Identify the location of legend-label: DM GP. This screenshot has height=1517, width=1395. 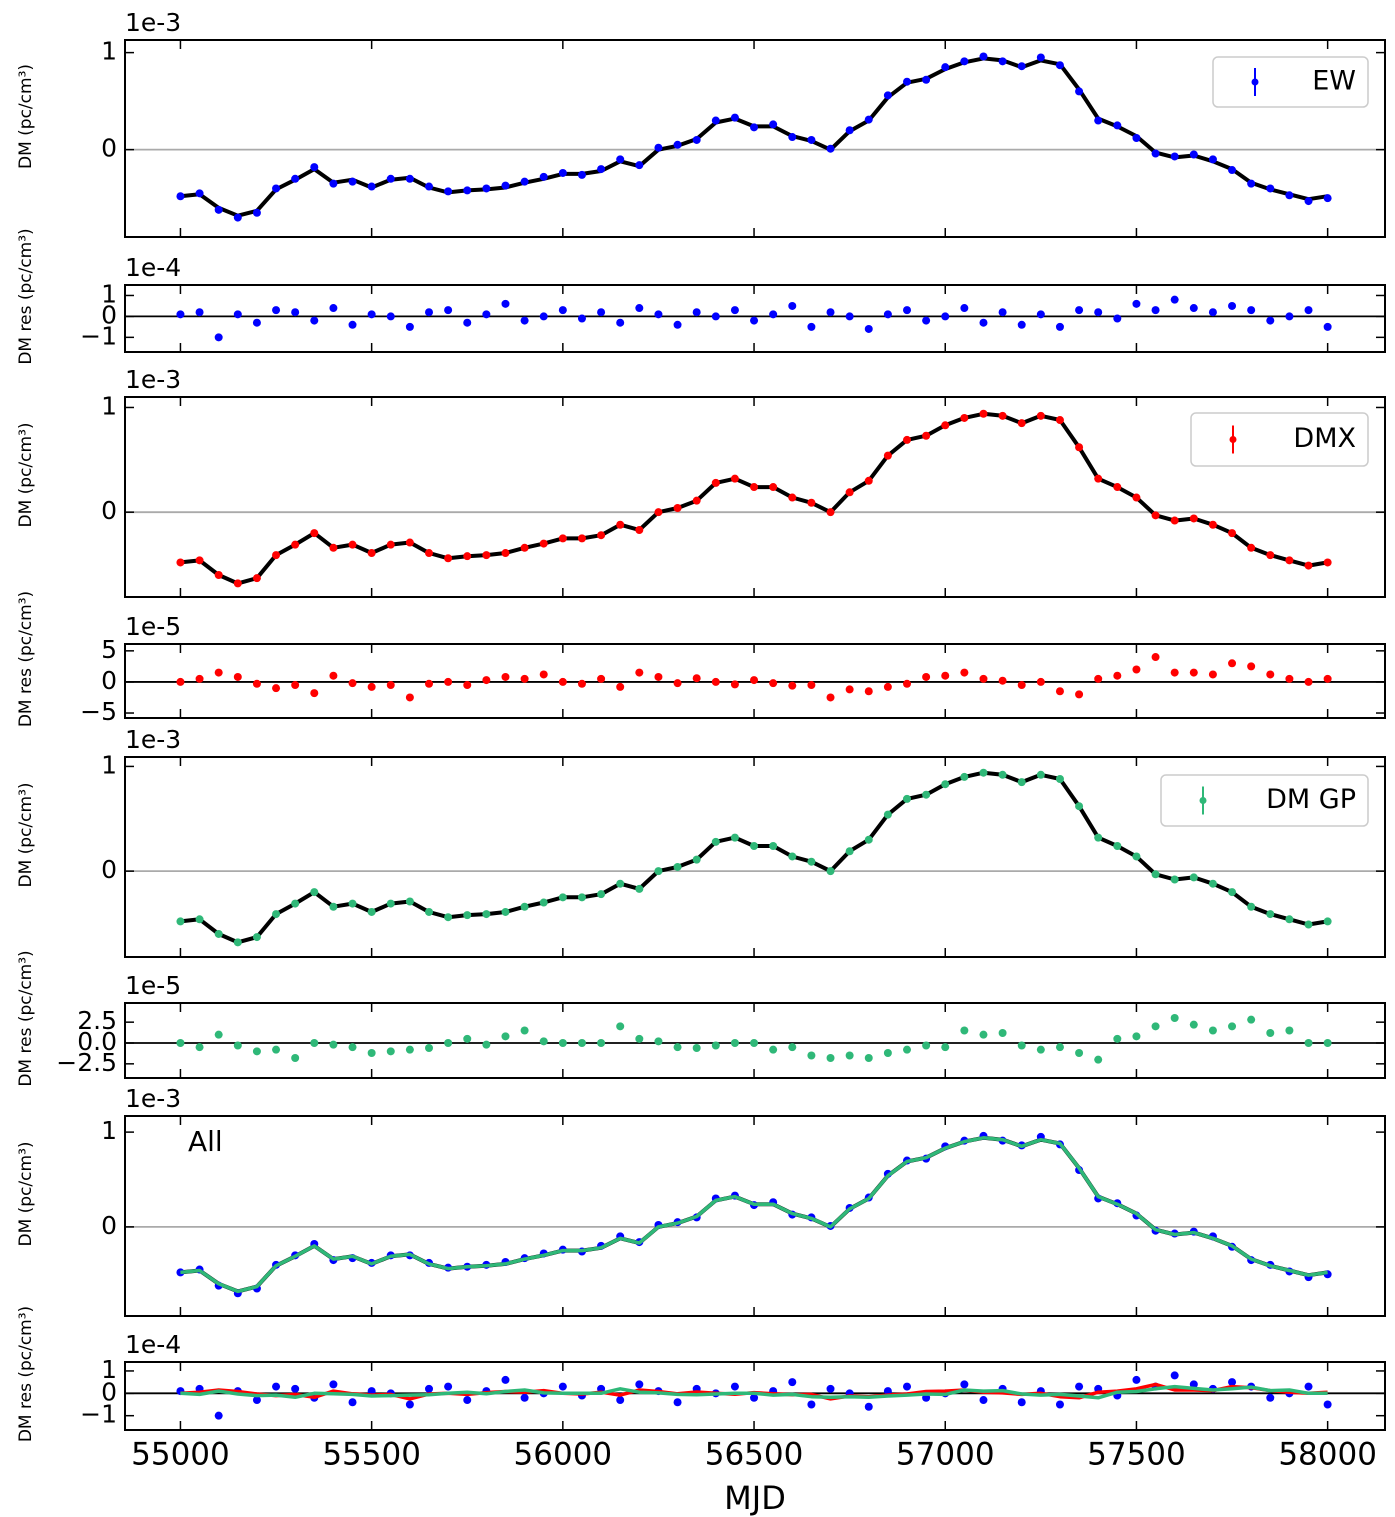
(1311, 799).